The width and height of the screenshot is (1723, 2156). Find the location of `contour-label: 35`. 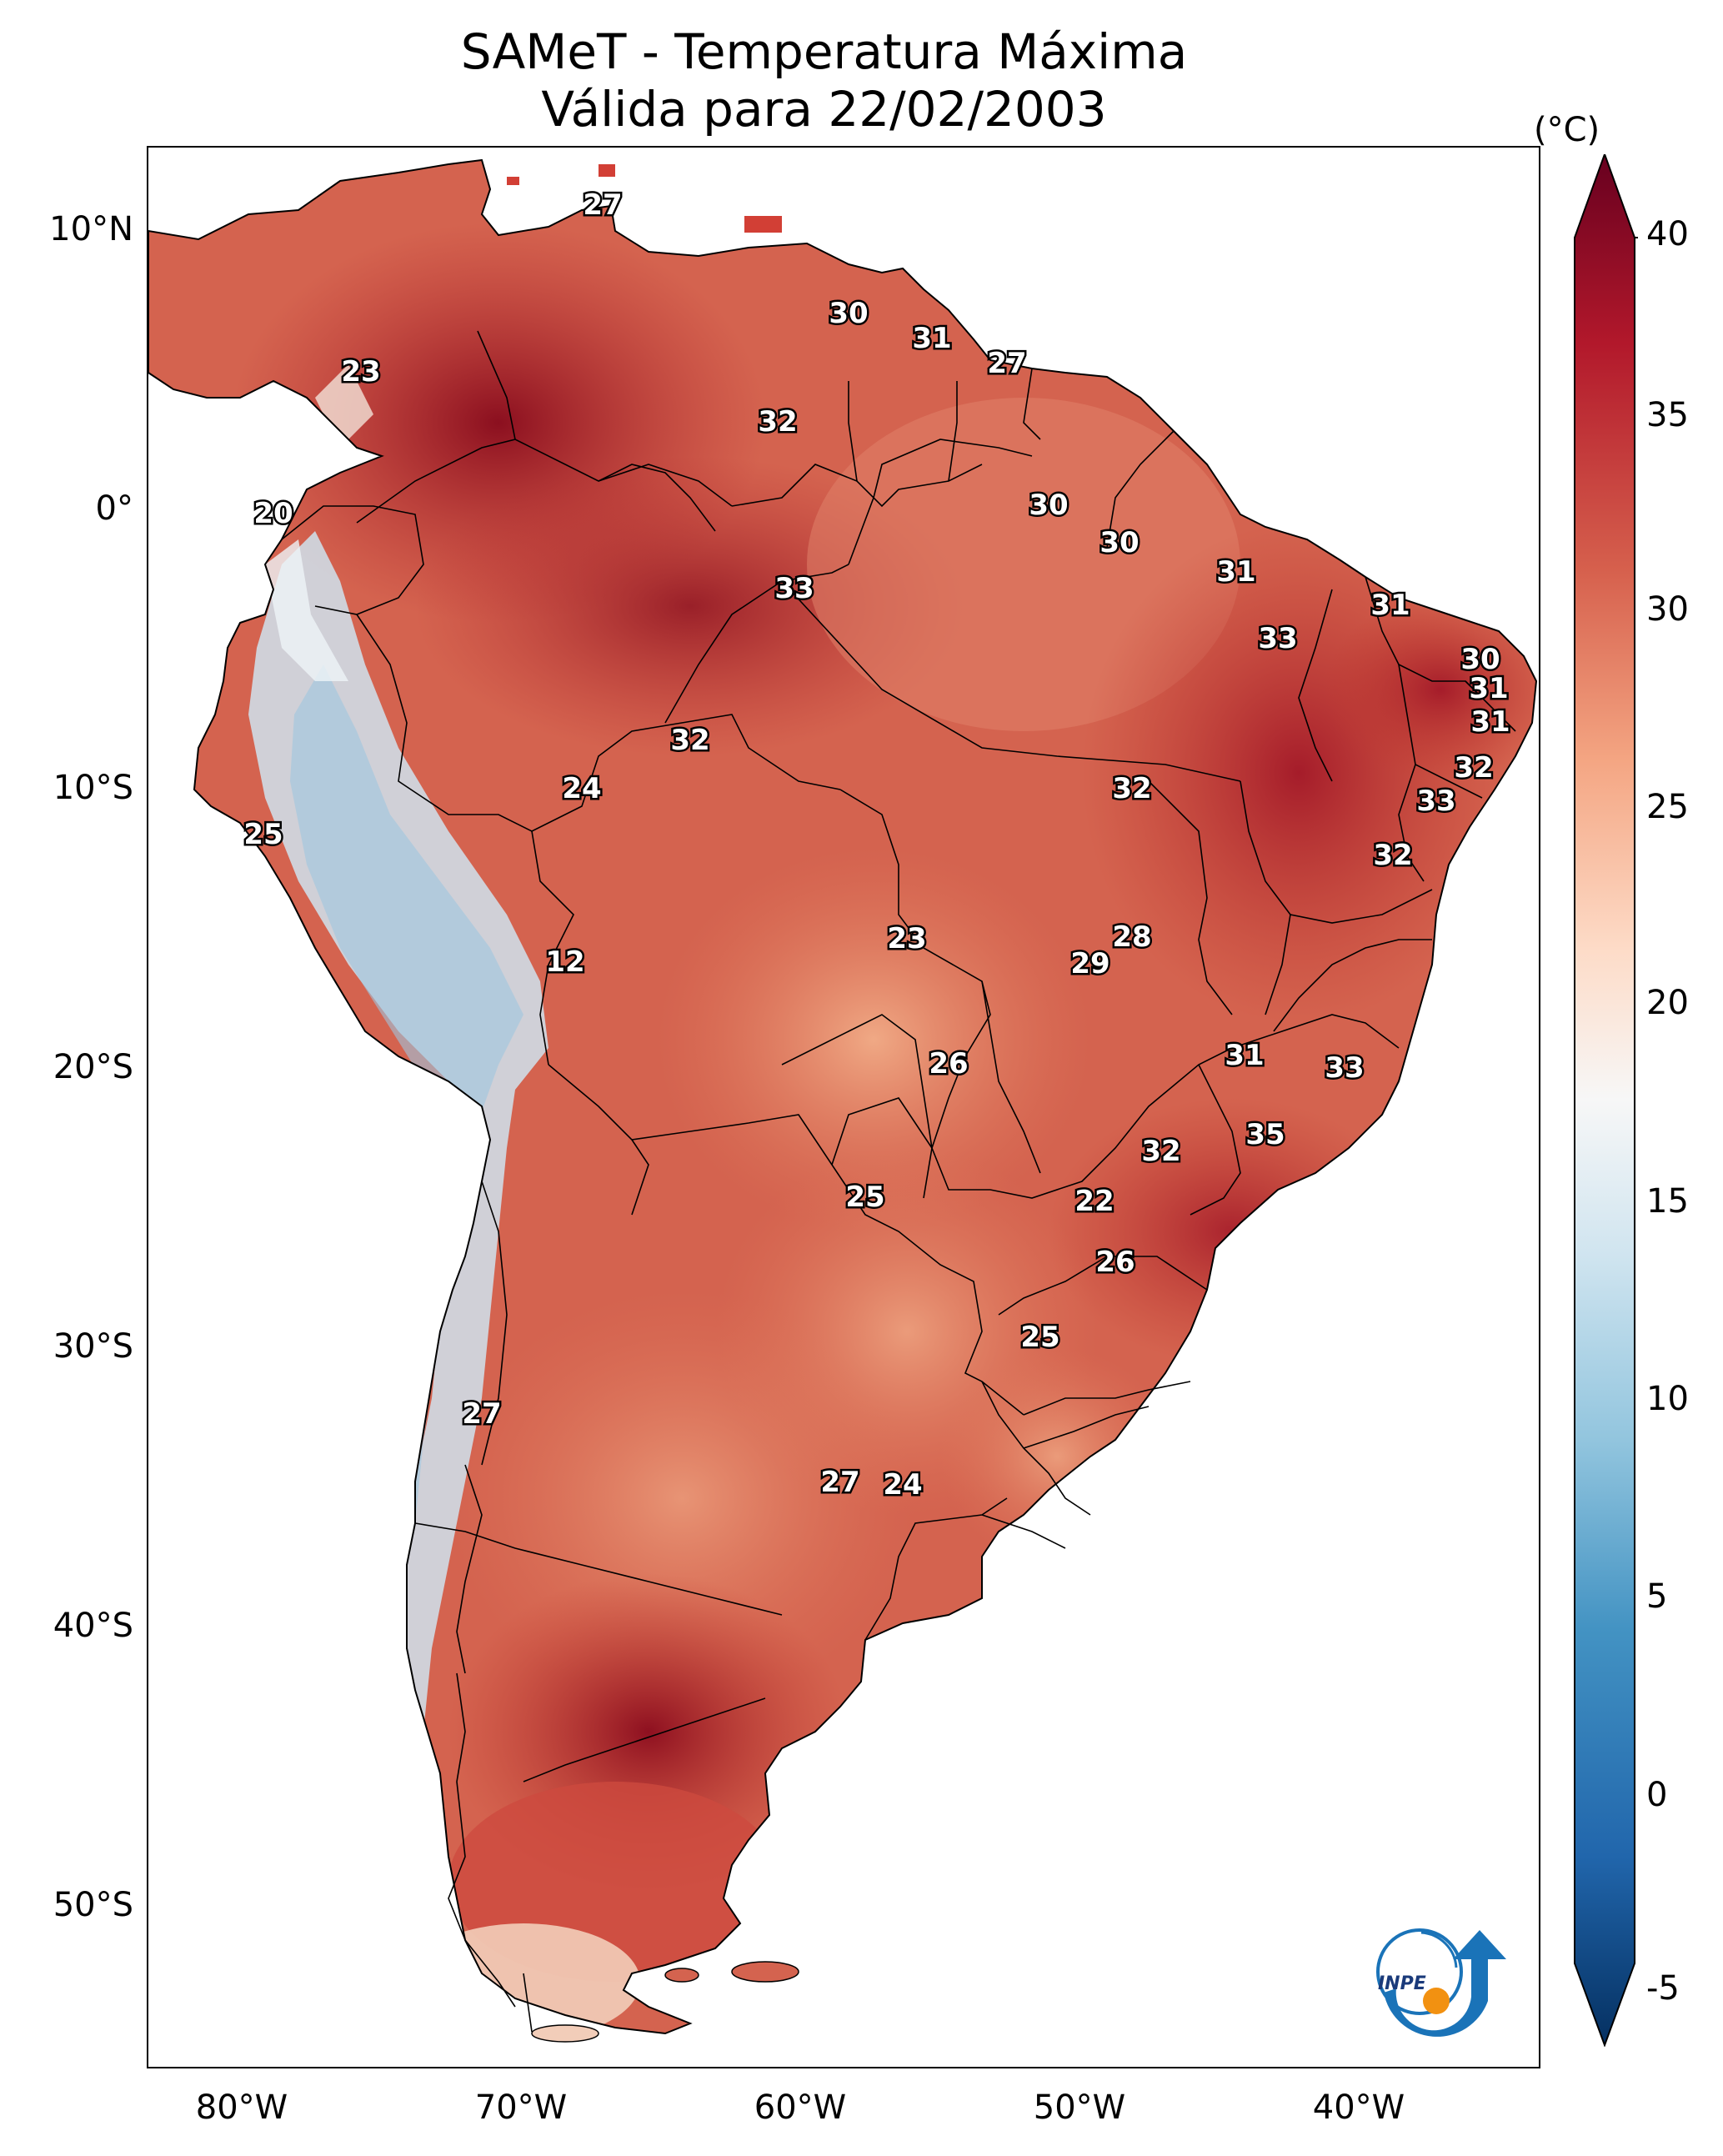

contour-label: 35 is located at coordinates (1265, 1134).